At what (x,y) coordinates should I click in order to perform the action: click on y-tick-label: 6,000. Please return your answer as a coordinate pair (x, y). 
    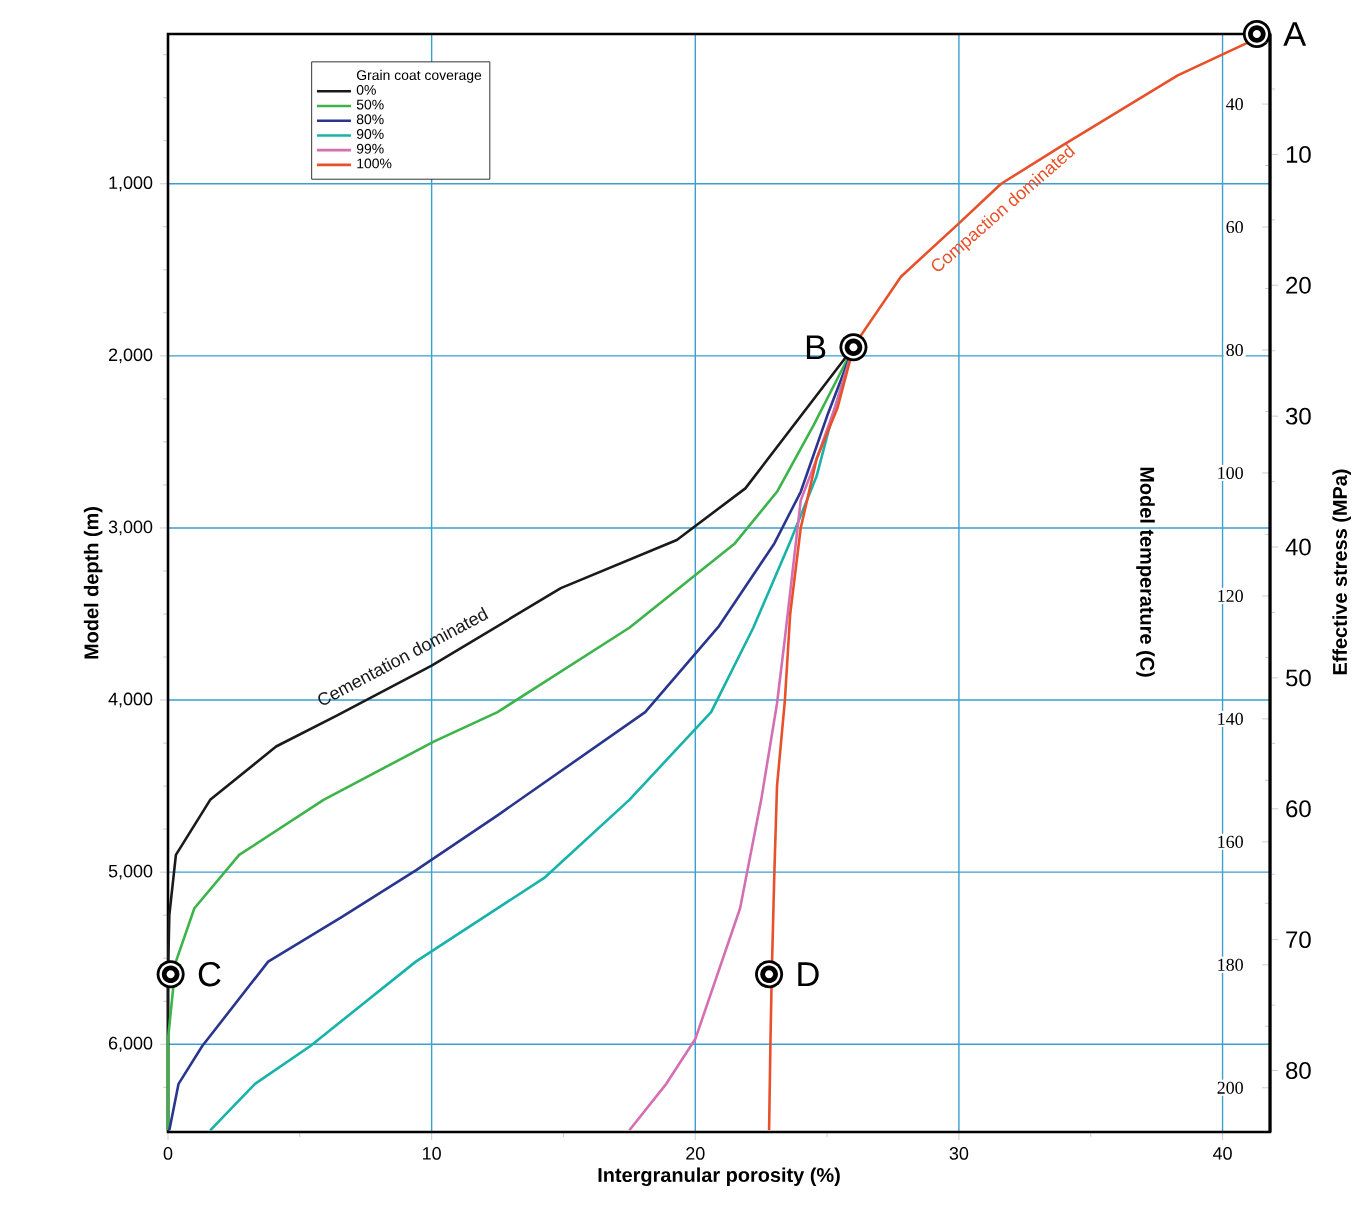
    Looking at the image, I should click on (130, 1044).